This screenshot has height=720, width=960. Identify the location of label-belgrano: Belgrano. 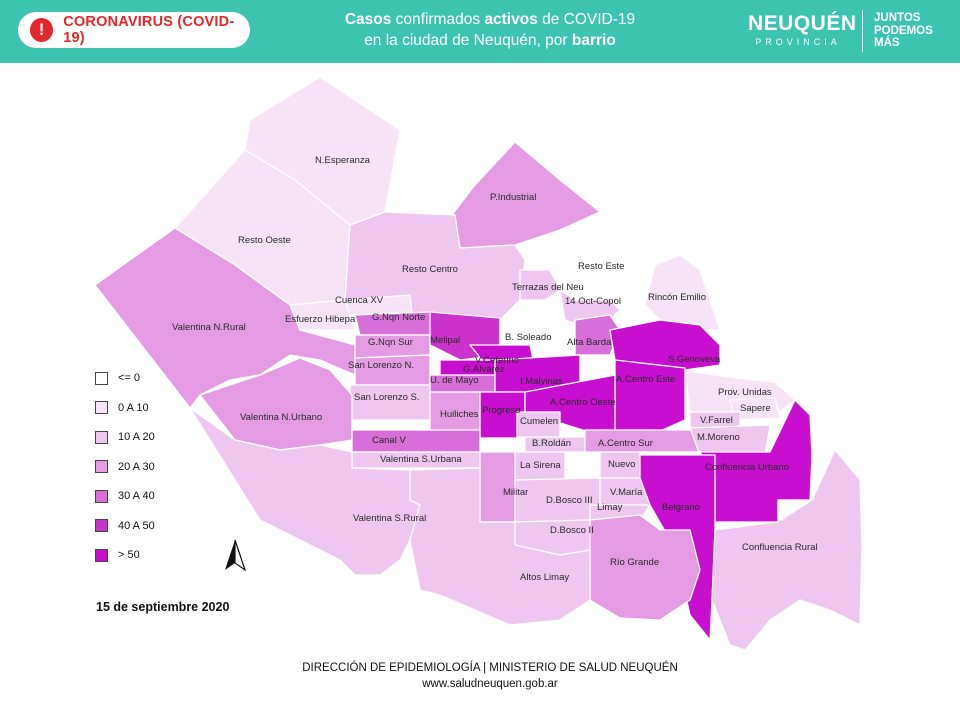
(681, 507).